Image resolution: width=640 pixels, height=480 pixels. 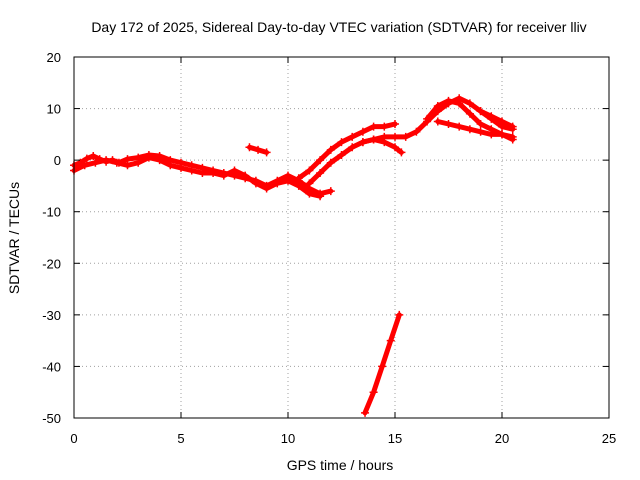 I want to click on x-axis-label: GPS time / hours, so click(x=340, y=465).